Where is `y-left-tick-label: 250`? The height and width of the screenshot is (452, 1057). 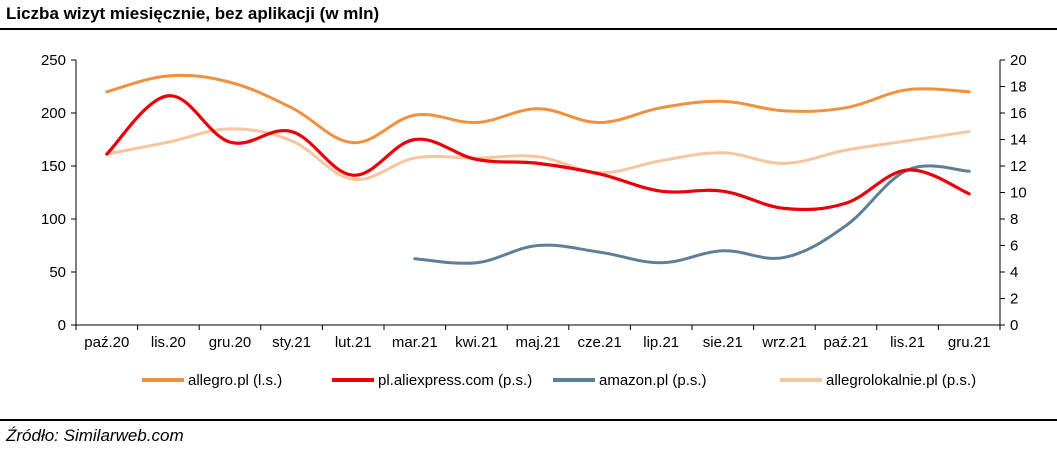 y-left-tick-label: 250 is located at coordinates (53, 60).